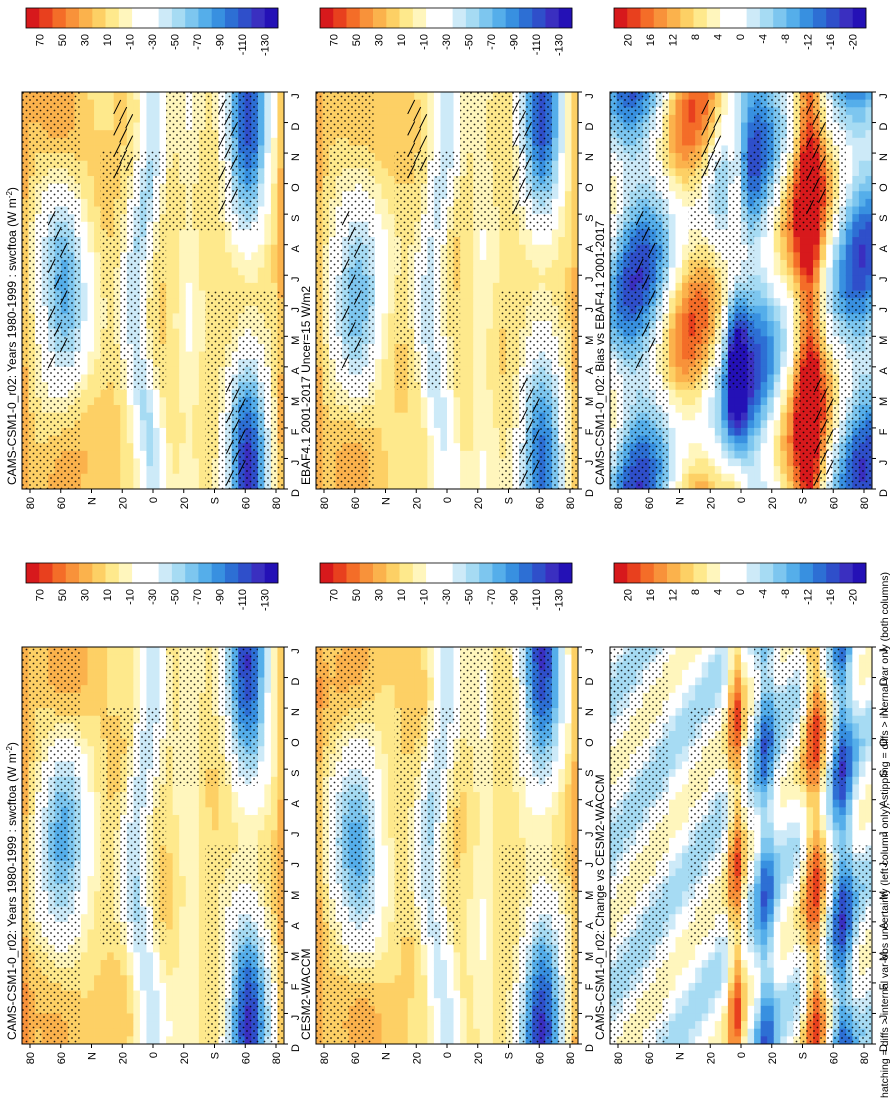 The image size is (895, 1105). What do you see at coordinates (40, 40) in the screenshot?
I see `colorbar-label: 70` at bounding box center [40, 40].